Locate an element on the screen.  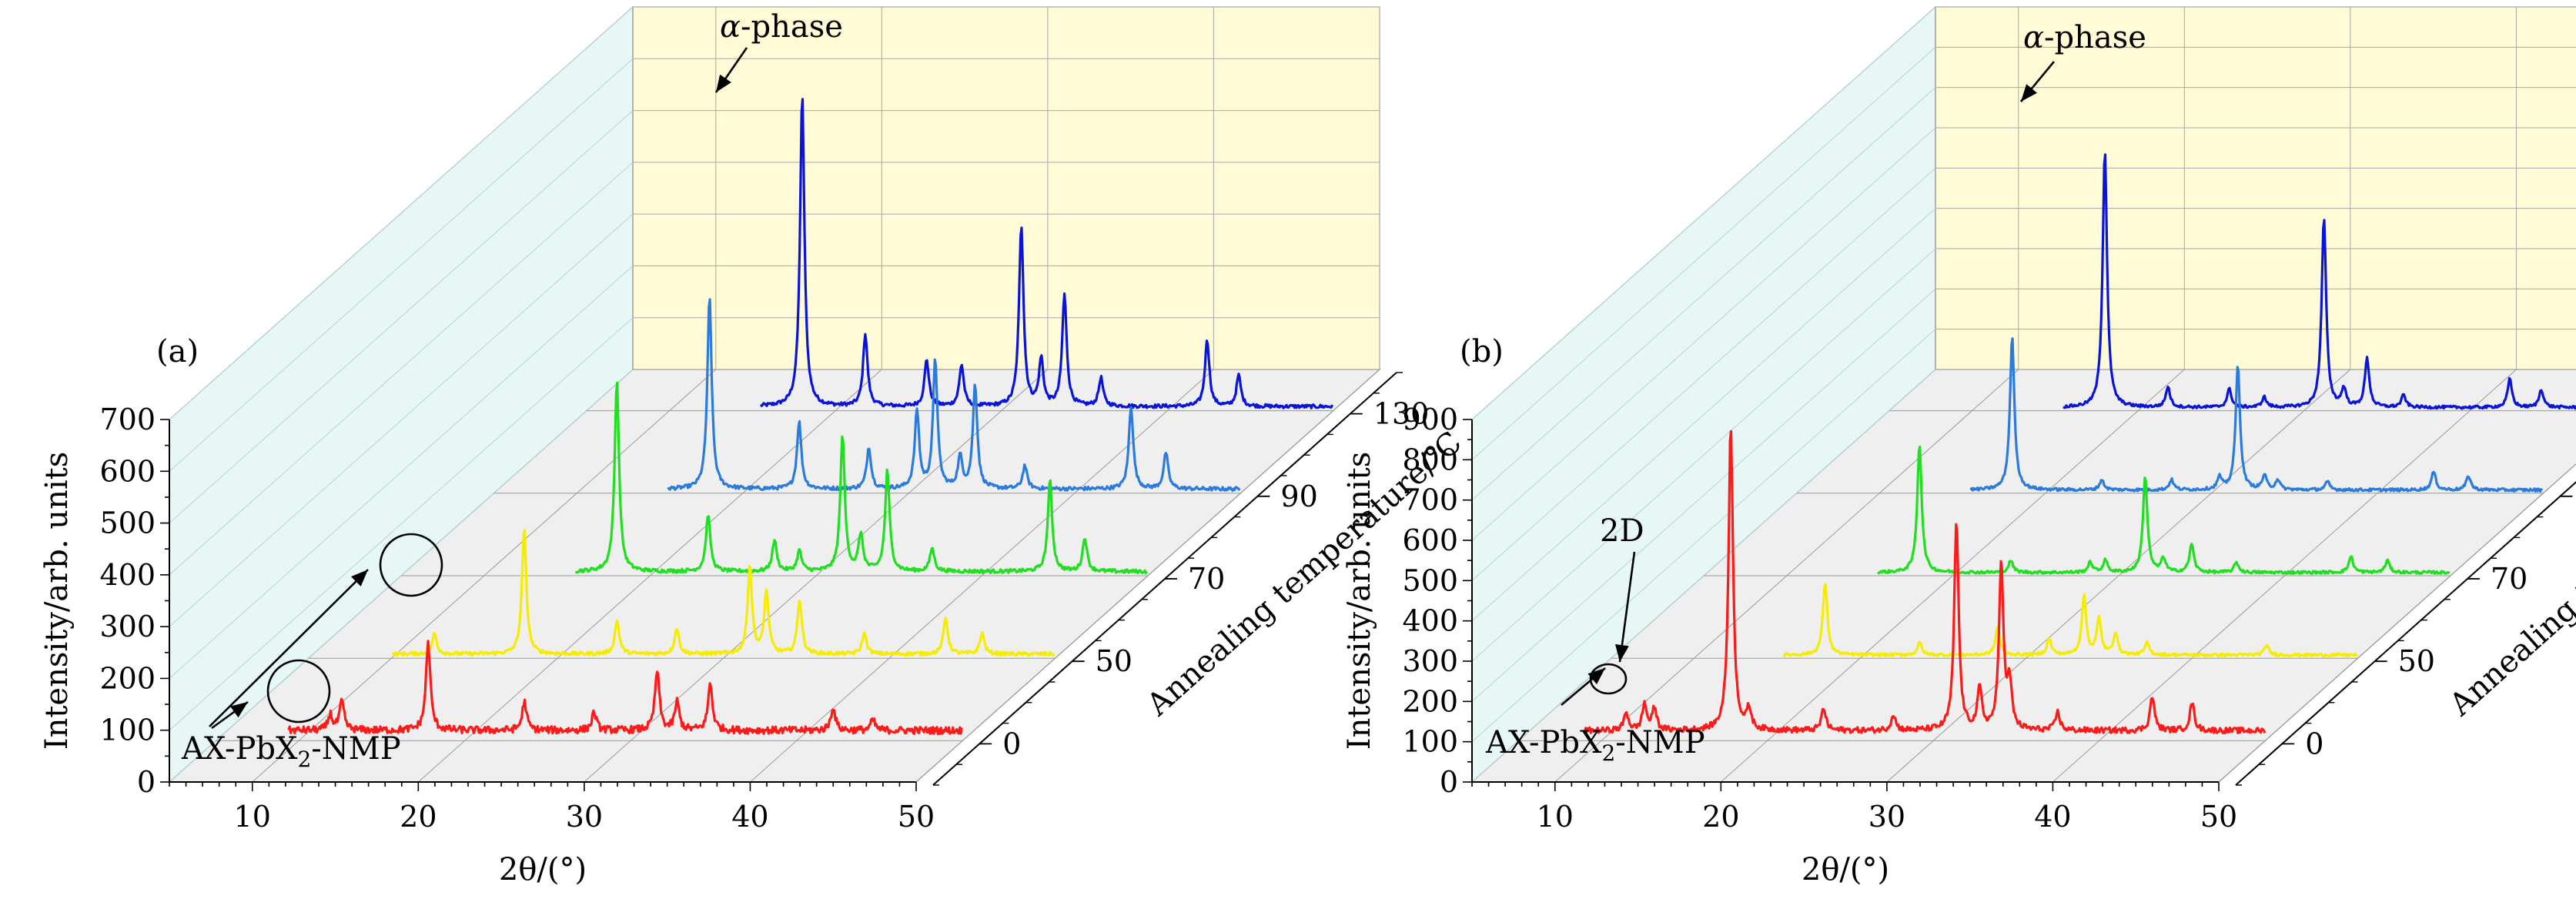
annotation-2d: 2D is located at coordinates (1622, 531).